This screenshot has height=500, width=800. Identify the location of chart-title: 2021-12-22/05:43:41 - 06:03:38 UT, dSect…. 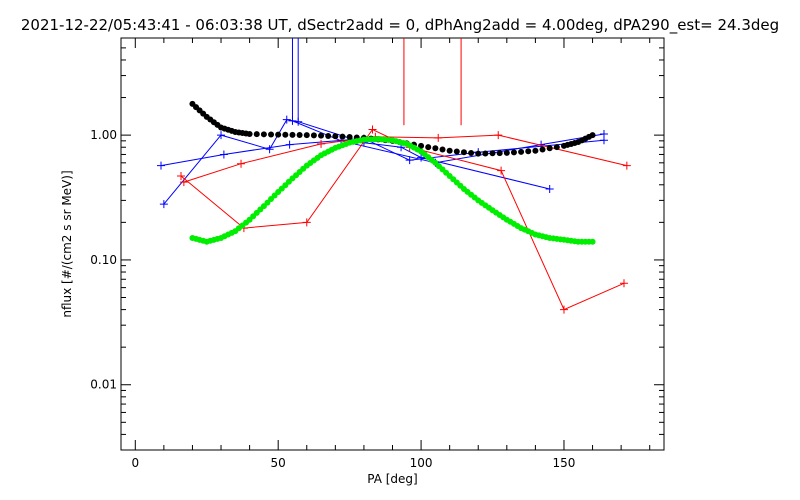
(400, 25).